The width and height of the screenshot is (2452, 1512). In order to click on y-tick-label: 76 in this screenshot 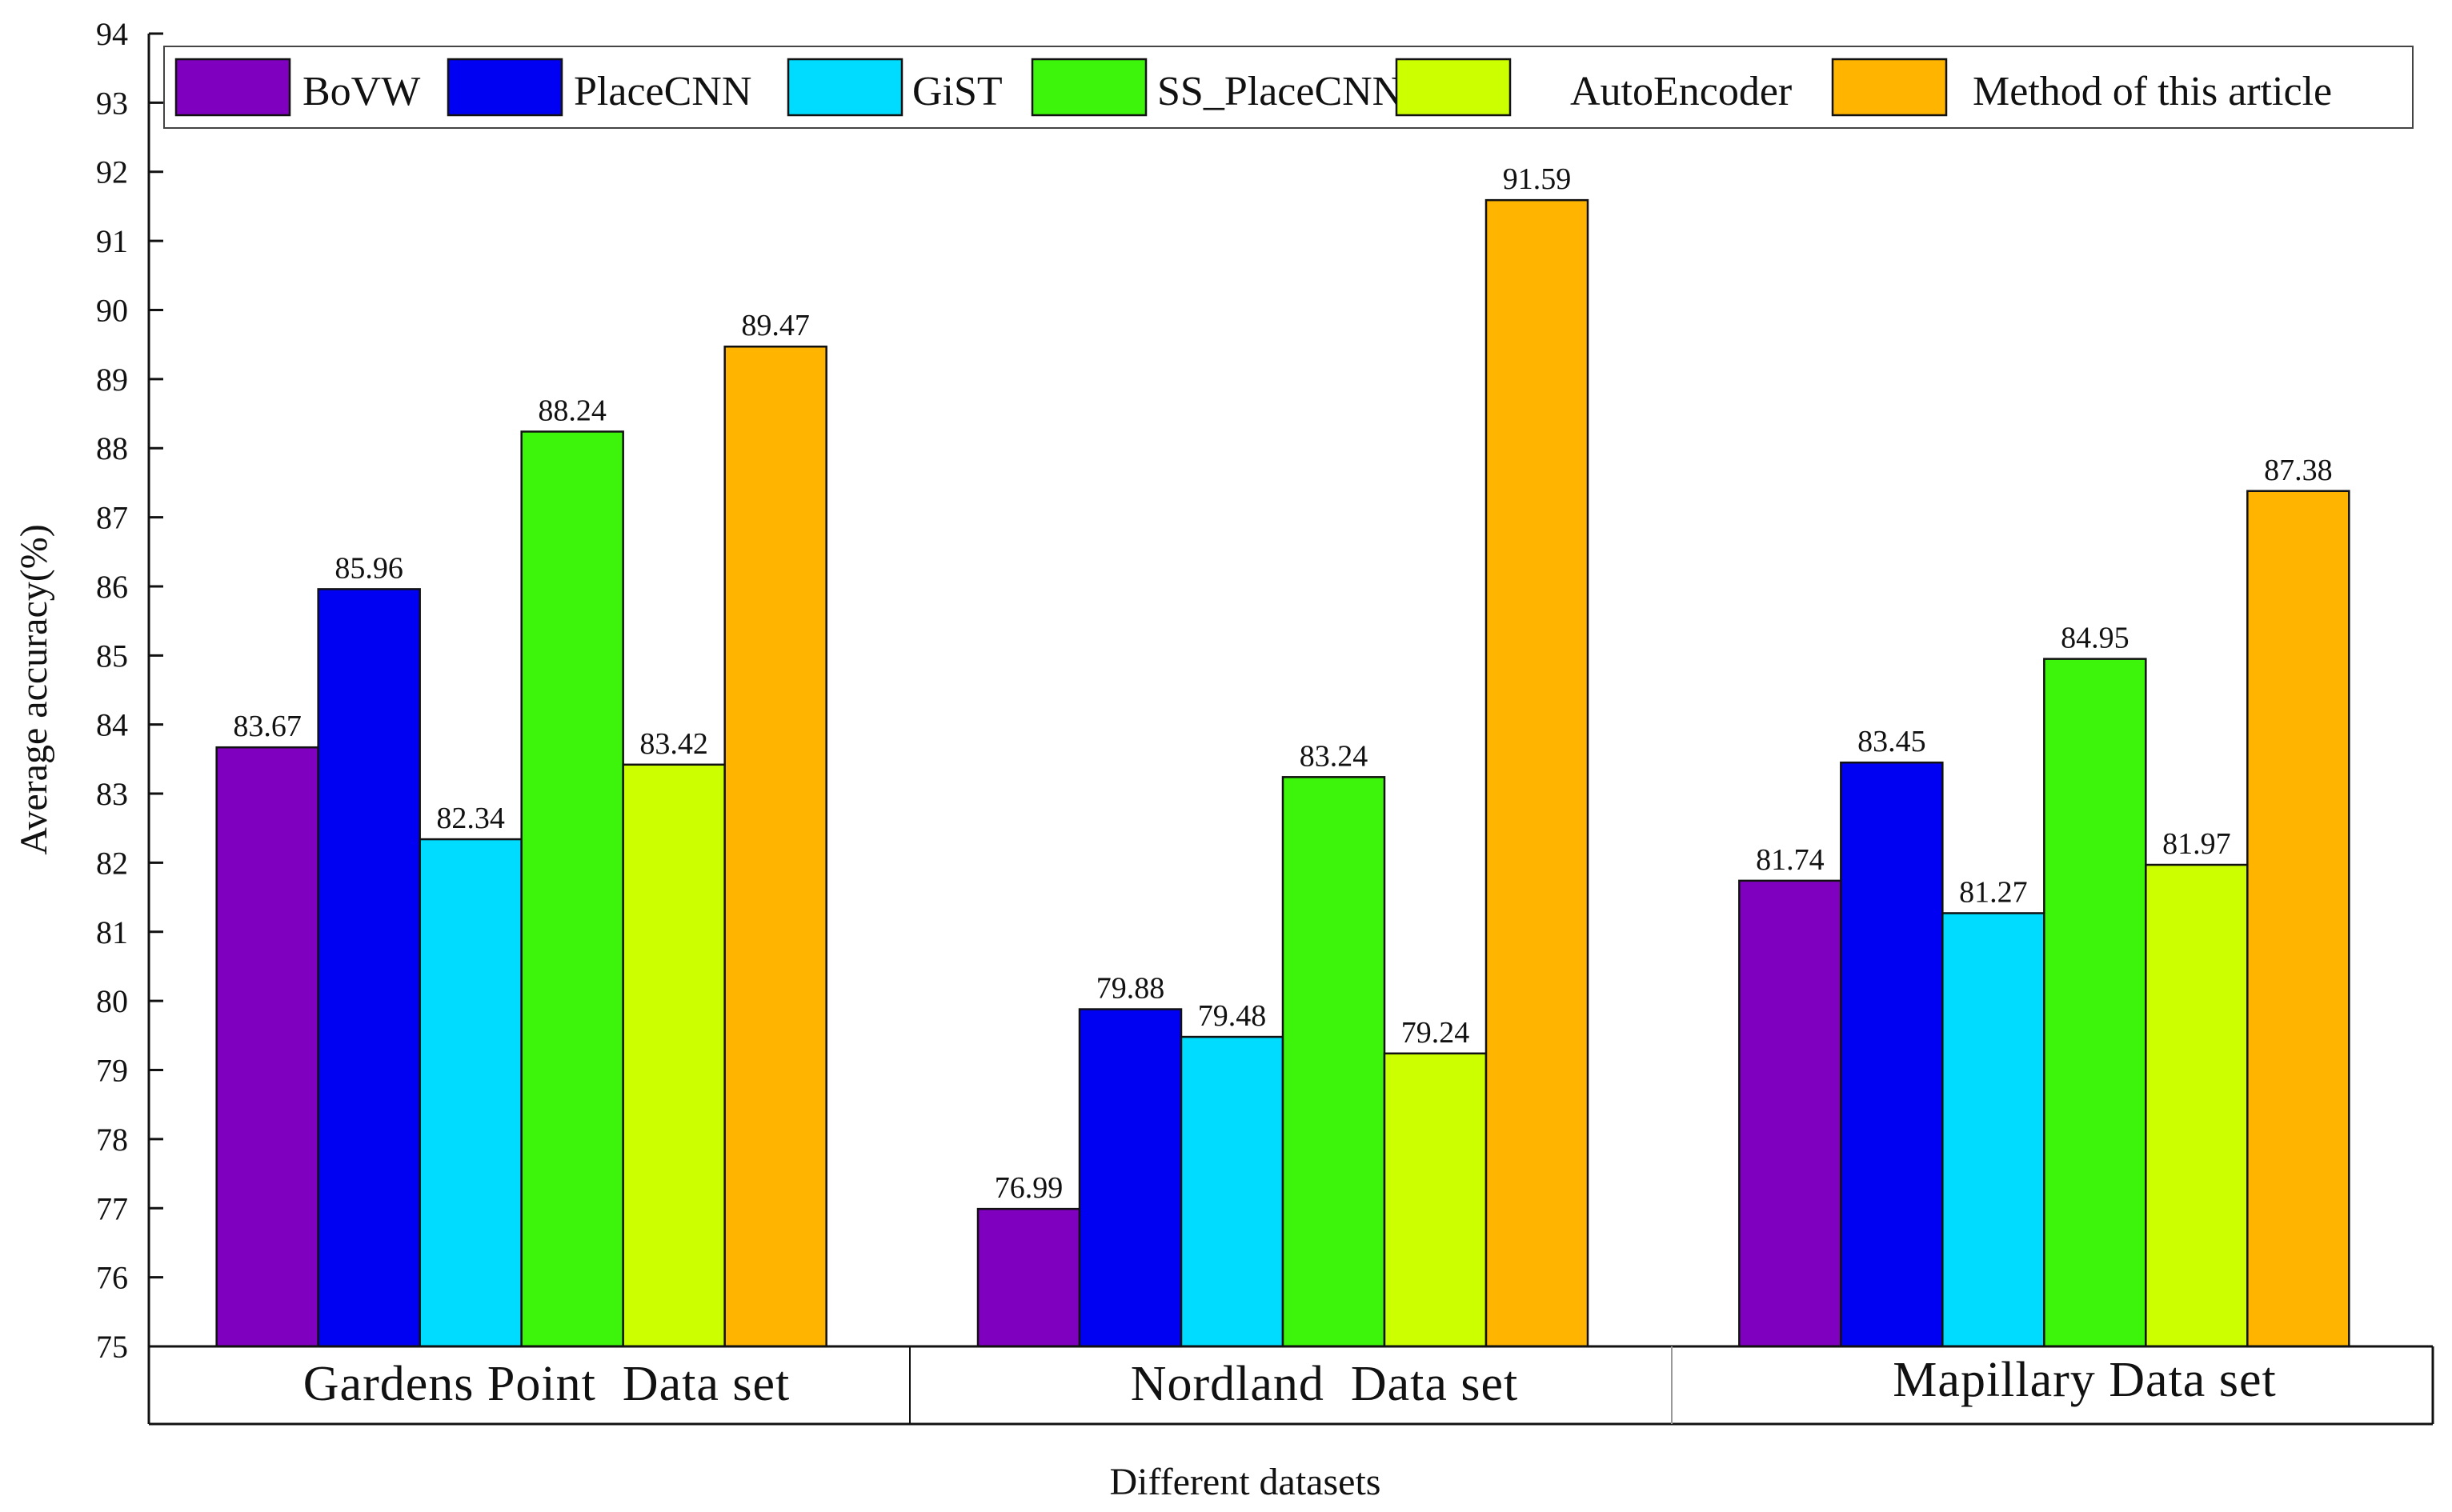, I will do `click(112, 1278)`.